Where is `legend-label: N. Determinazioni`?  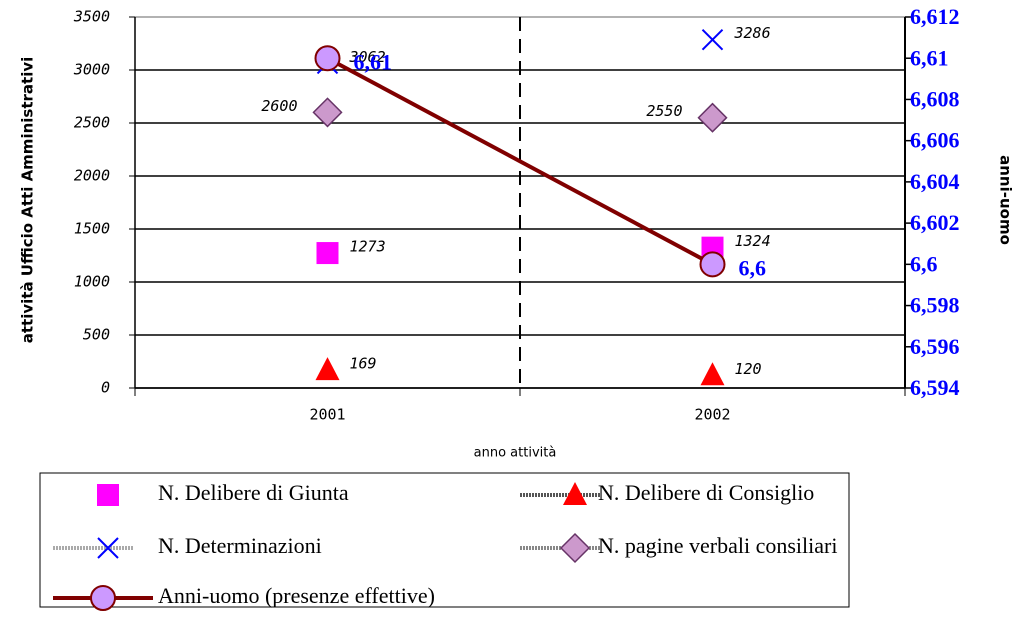
legend-label: N. Determinazioni is located at coordinates (240, 545).